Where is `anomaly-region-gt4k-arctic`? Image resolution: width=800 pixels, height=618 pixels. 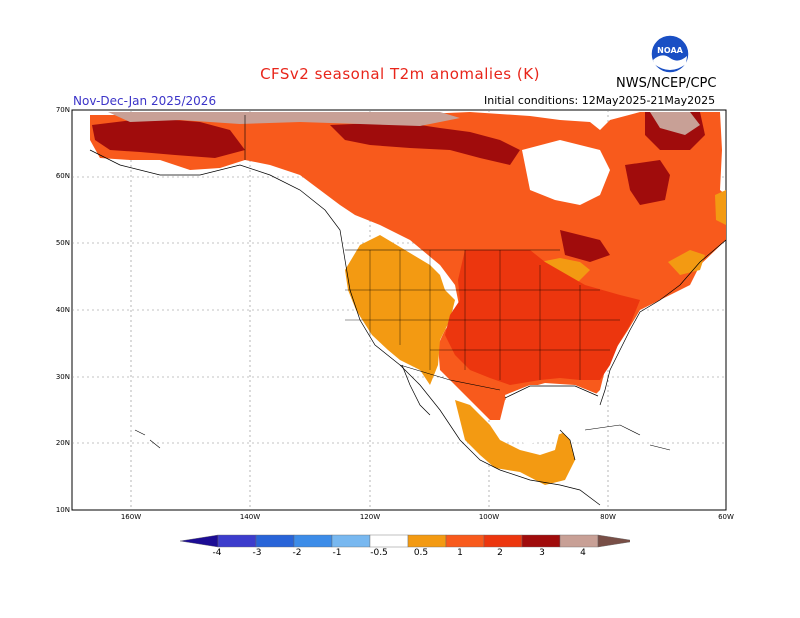
anomaly-region-gt4k-arctic is located at coordinates (284, 119).